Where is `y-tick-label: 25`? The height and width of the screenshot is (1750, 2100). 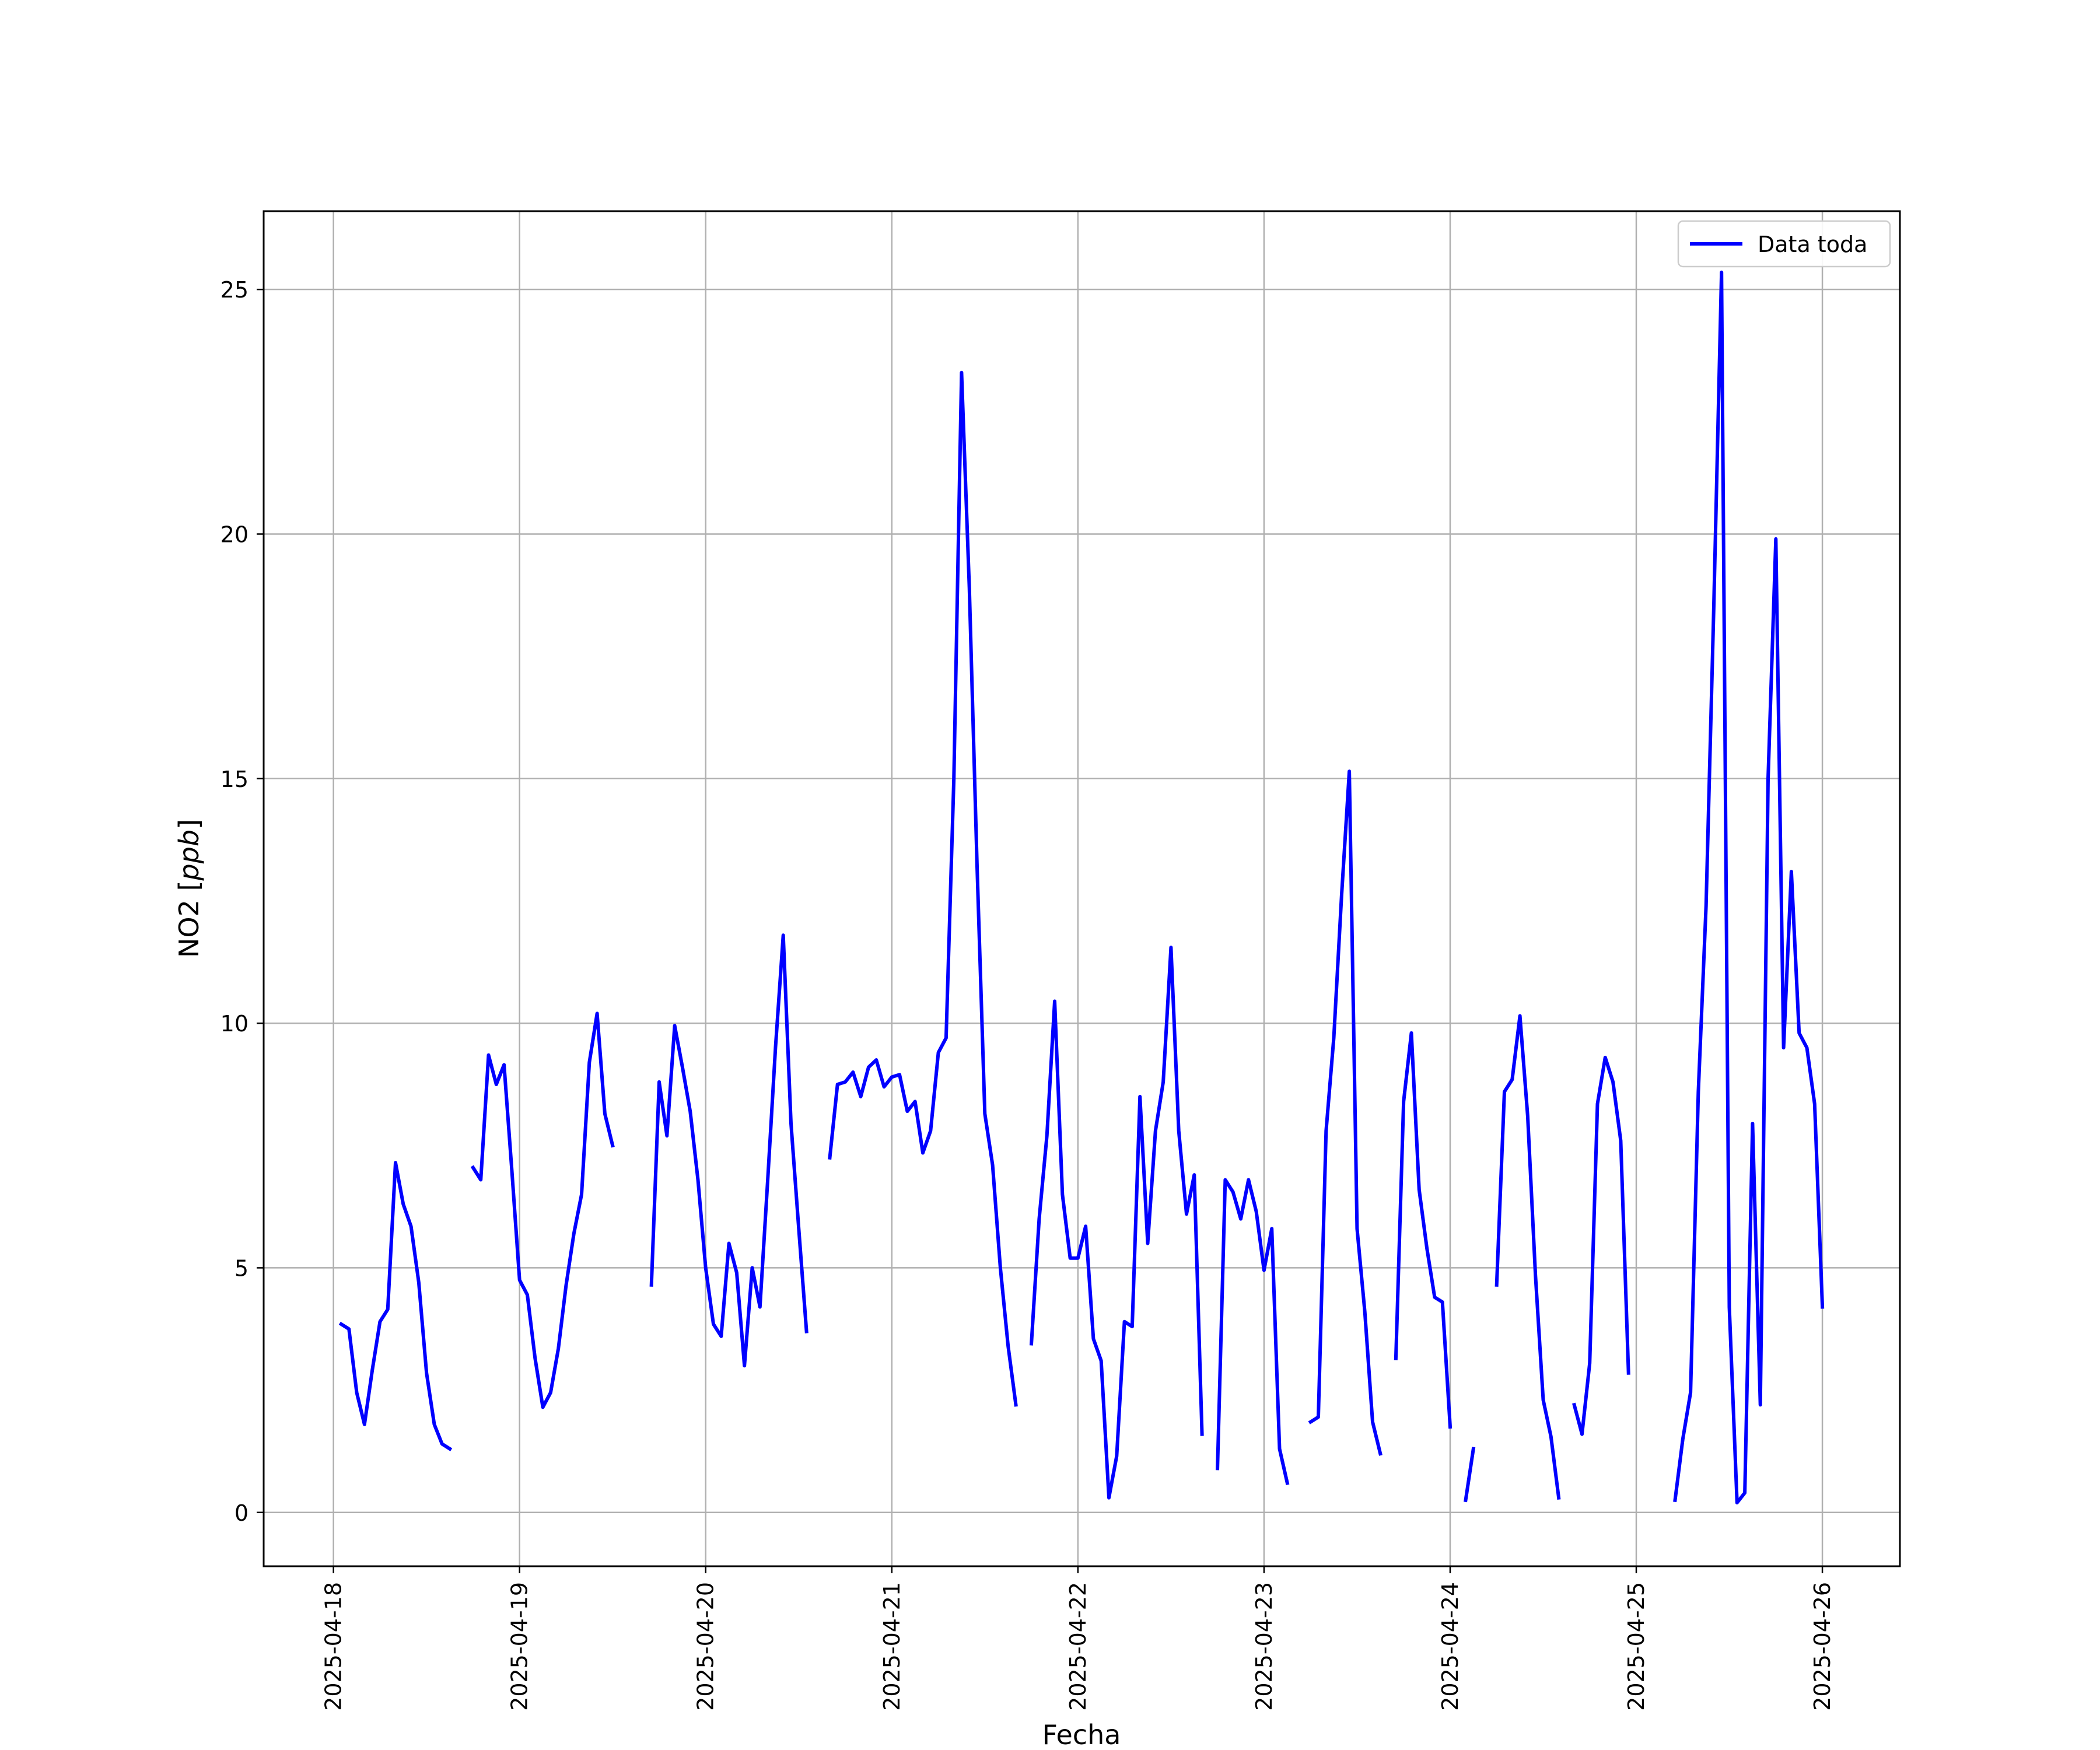
y-tick-label: 25 is located at coordinates (235, 290).